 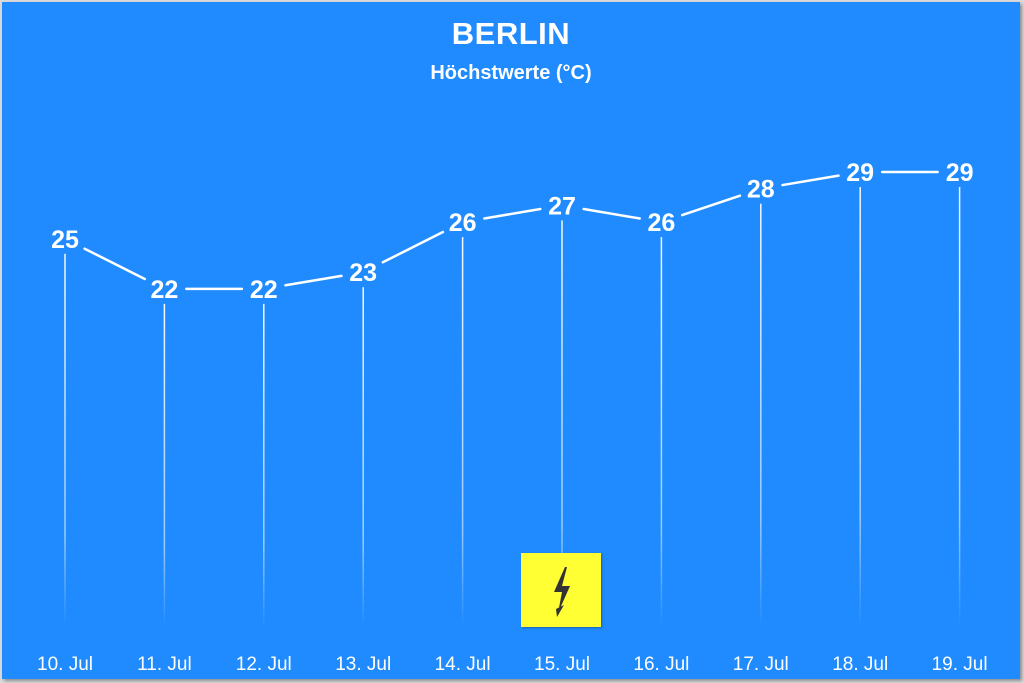 What do you see at coordinates (661, 664) in the screenshot?
I see `x-tick-label: 16. Jul` at bounding box center [661, 664].